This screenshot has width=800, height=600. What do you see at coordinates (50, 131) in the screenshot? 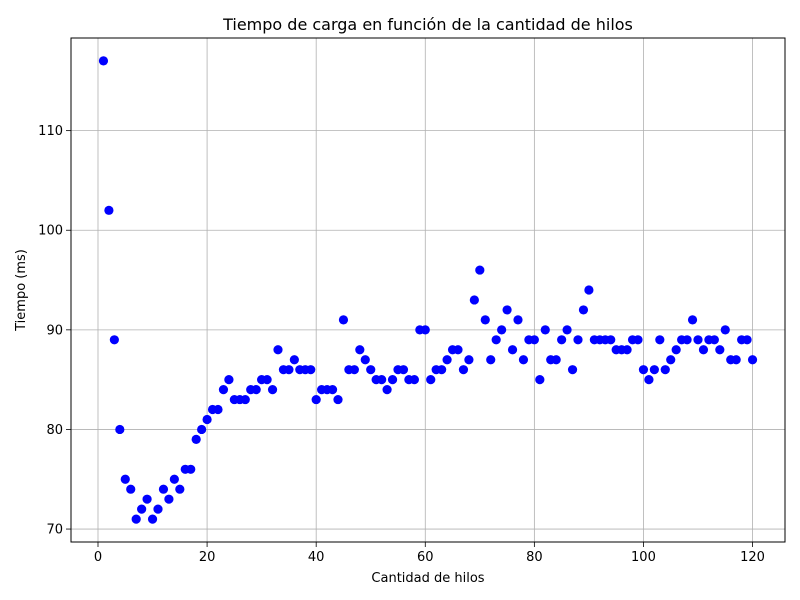
I see `y-tick-label: 110` at bounding box center [50, 131].